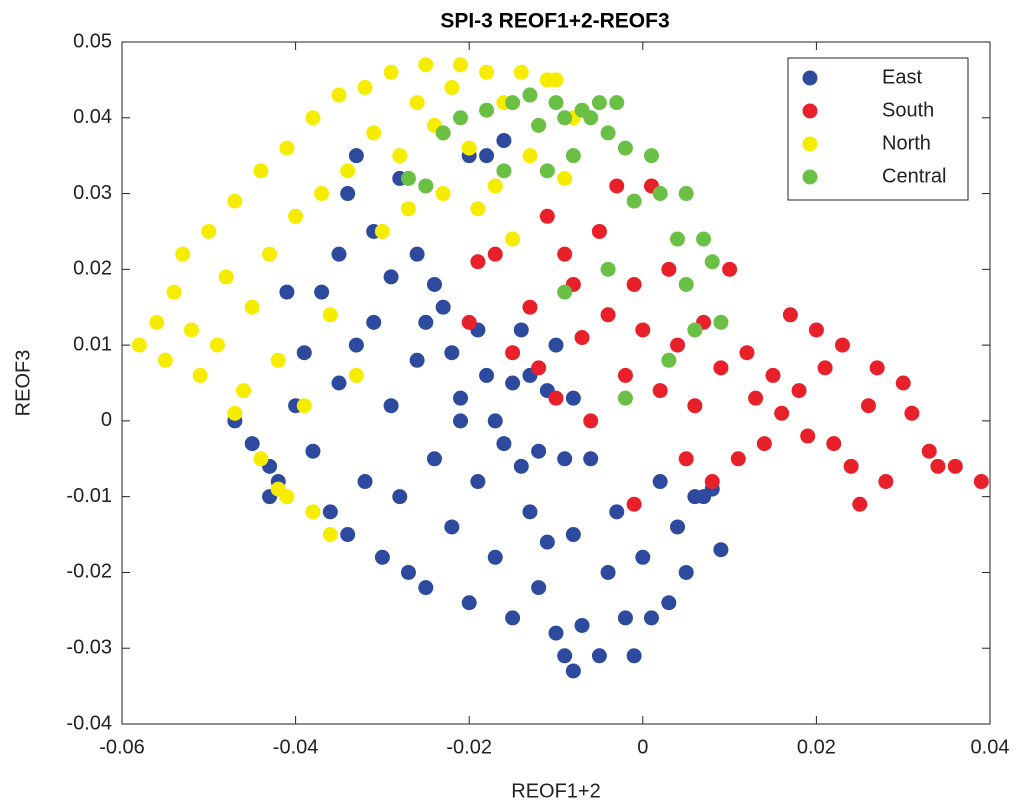 This screenshot has width=1019, height=812. Describe the element at coordinates (89, 572) in the screenshot. I see `y-tick-label: -0.02` at that location.